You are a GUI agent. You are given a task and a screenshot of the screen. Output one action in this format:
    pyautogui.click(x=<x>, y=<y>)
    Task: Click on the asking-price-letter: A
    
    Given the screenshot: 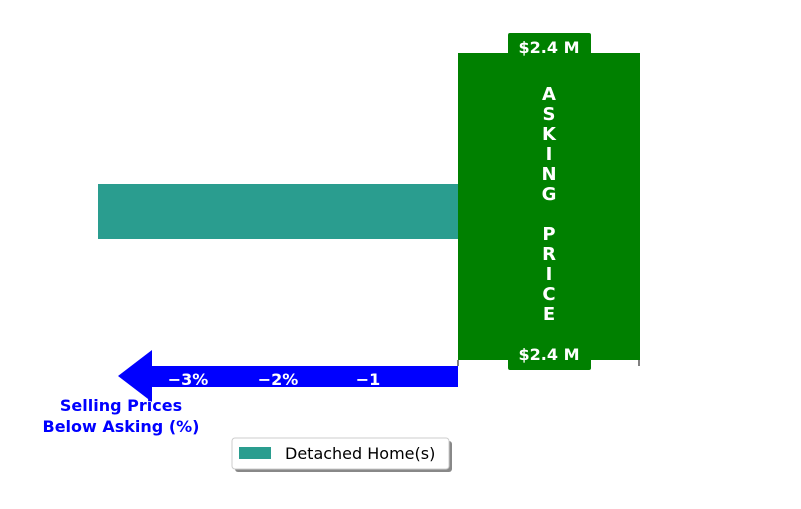 What is the action you would take?
    pyautogui.click(x=549, y=94)
    